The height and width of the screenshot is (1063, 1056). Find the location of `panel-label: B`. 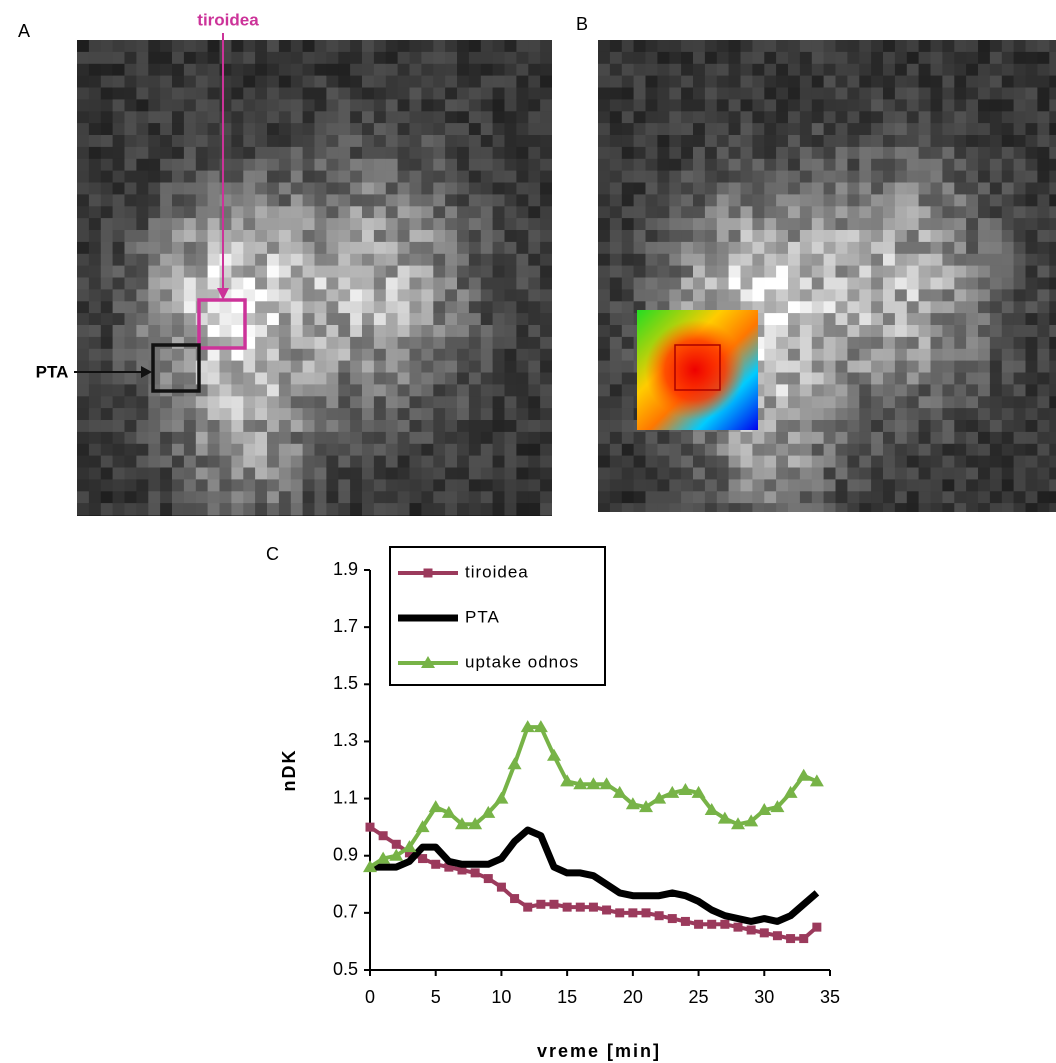

panel-label: B is located at coordinates (582, 24).